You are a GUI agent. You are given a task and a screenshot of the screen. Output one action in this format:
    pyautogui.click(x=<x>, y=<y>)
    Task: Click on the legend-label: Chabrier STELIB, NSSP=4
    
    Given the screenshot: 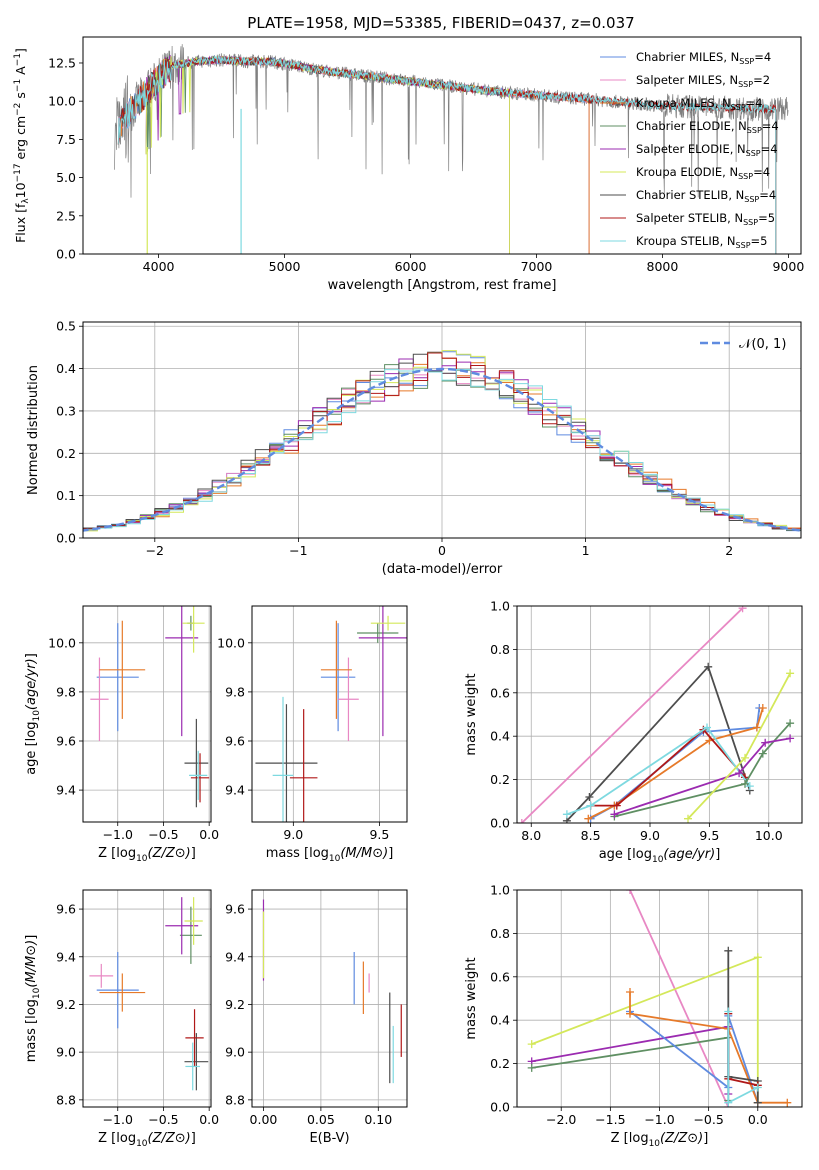 What is the action you would take?
    pyautogui.click(x=706, y=196)
    